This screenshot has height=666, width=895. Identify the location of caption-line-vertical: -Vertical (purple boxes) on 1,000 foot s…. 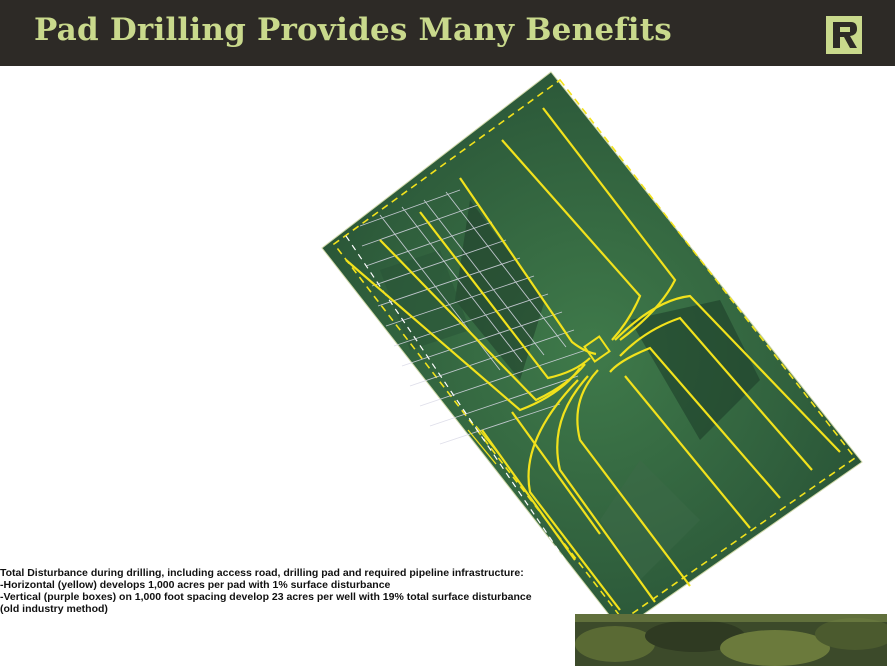
(266, 597).